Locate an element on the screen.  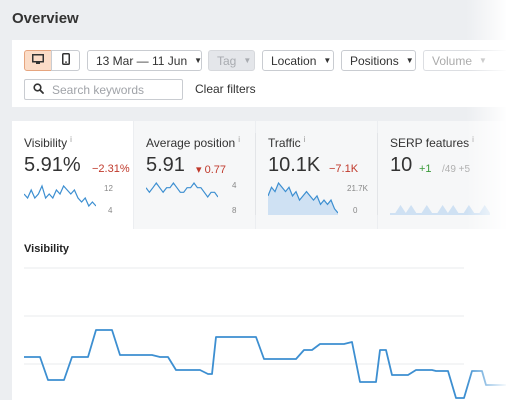
sparkline-average-position is located at coordinates (182, 190).